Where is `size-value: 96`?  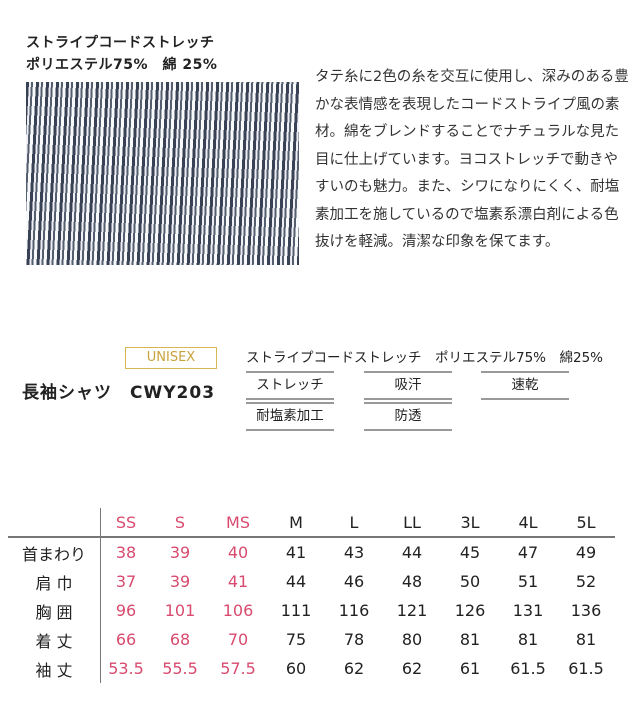 size-value: 96 is located at coordinates (126, 610).